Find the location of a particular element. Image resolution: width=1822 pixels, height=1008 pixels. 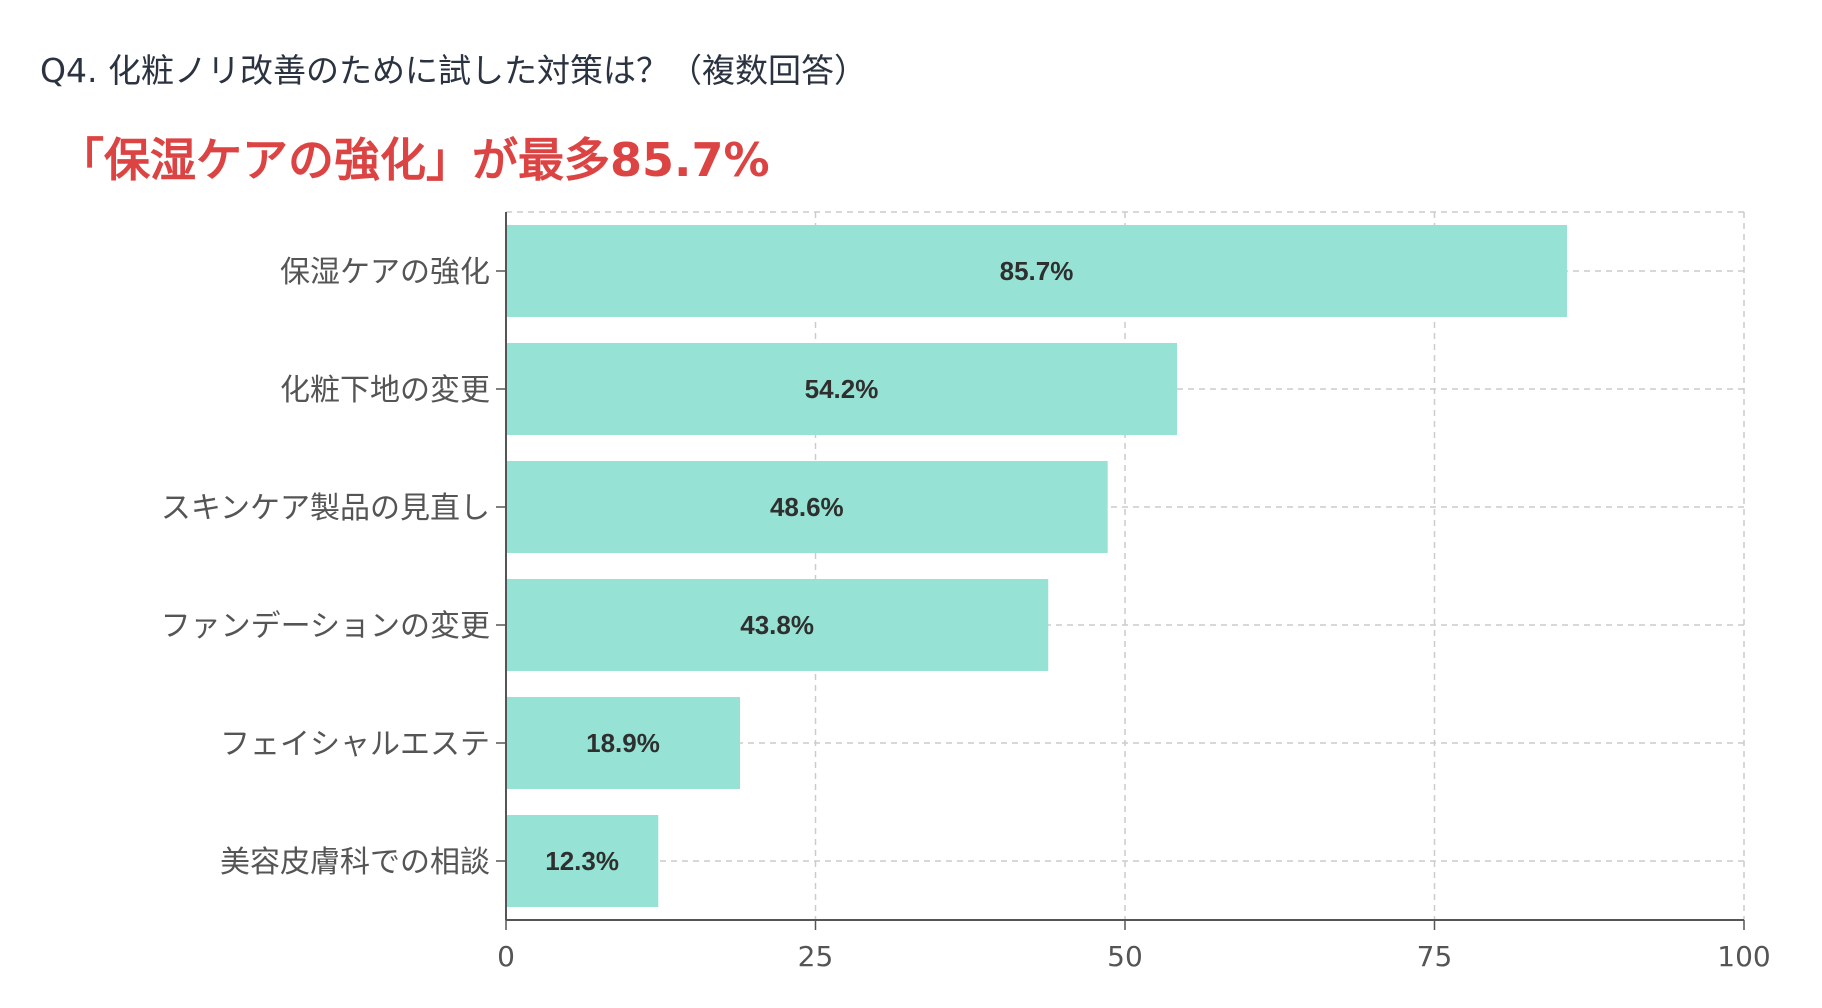

value-label: 18.9% is located at coordinates (623, 743).